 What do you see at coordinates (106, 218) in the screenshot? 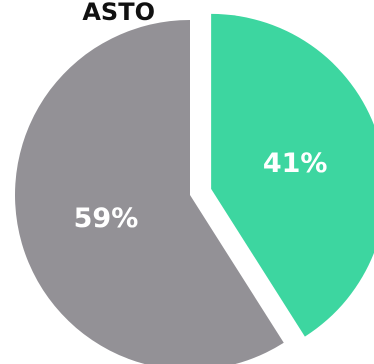
I see `slice-label: 59%` at bounding box center [106, 218].